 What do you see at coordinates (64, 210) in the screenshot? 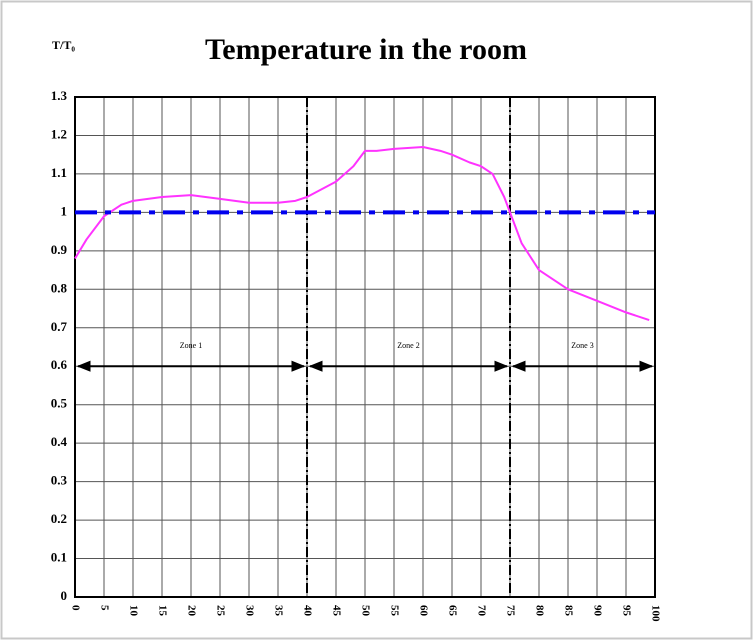
I see `y-tick-label: 1` at bounding box center [64, 210].